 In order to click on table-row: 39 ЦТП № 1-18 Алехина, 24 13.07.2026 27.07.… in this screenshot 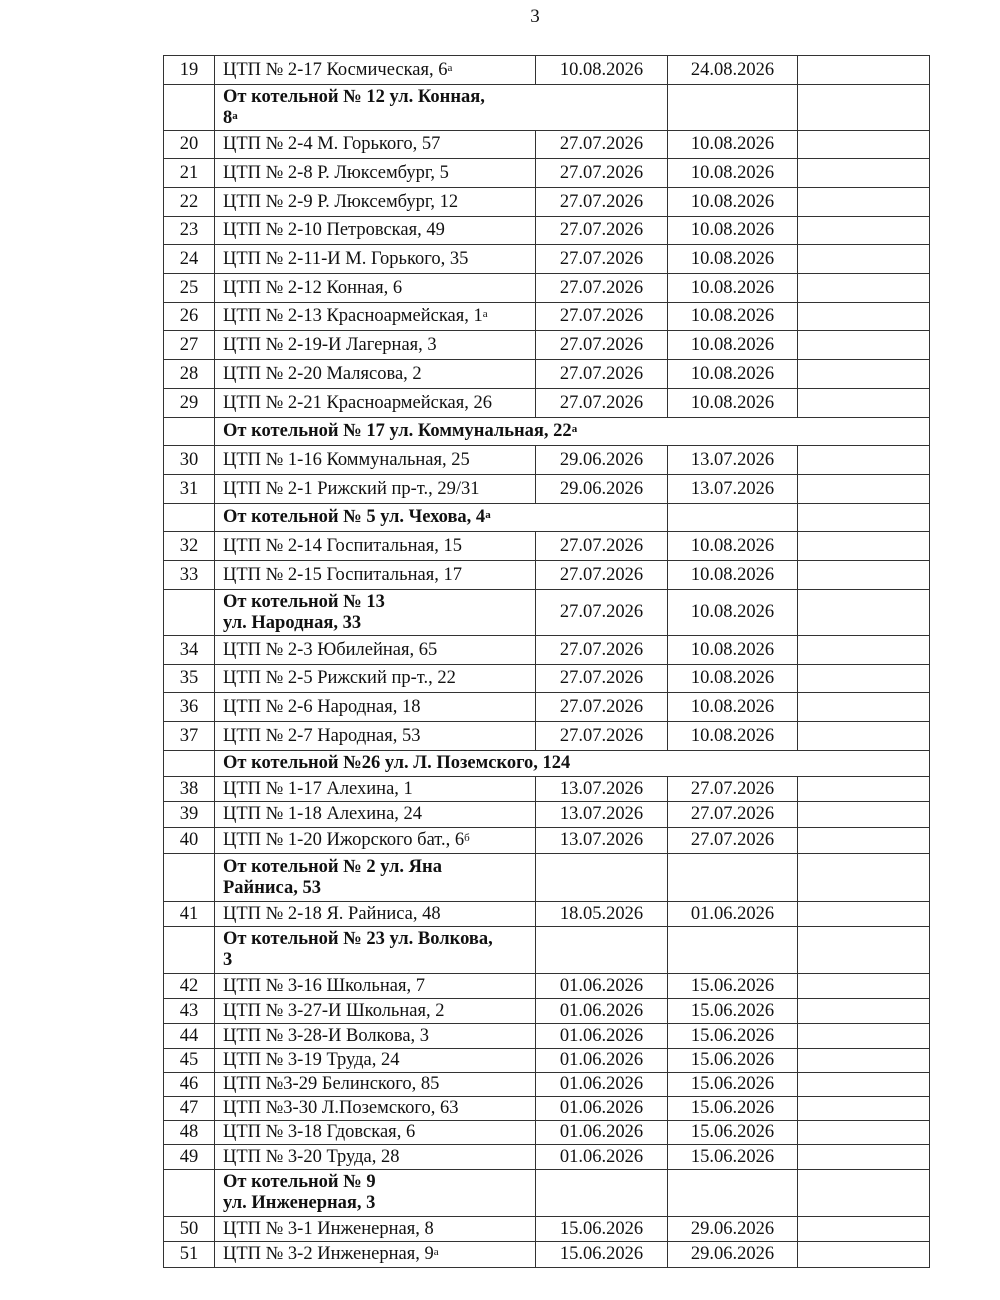, I will do `click(546, 814)`.